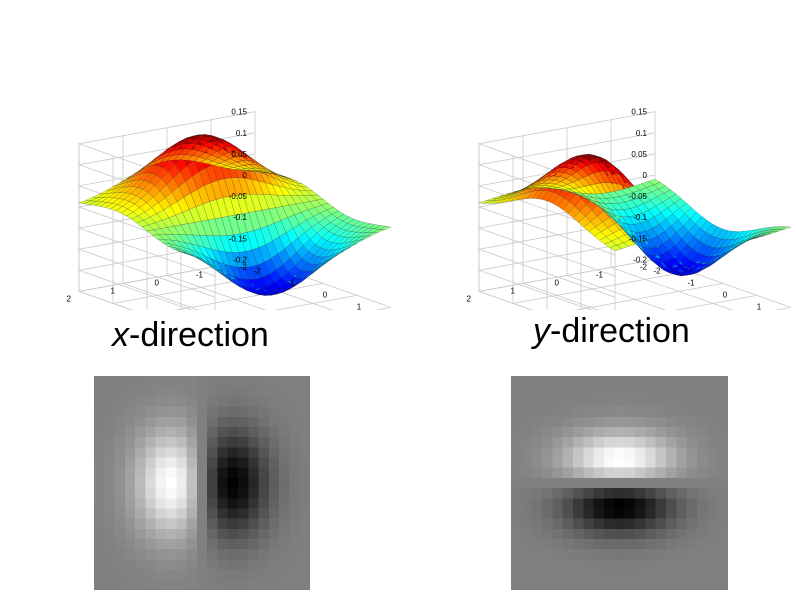 The width and height of the screenshot is (796, 601). I want to click on x-direction-caption: x-direction, so click(190, 335).